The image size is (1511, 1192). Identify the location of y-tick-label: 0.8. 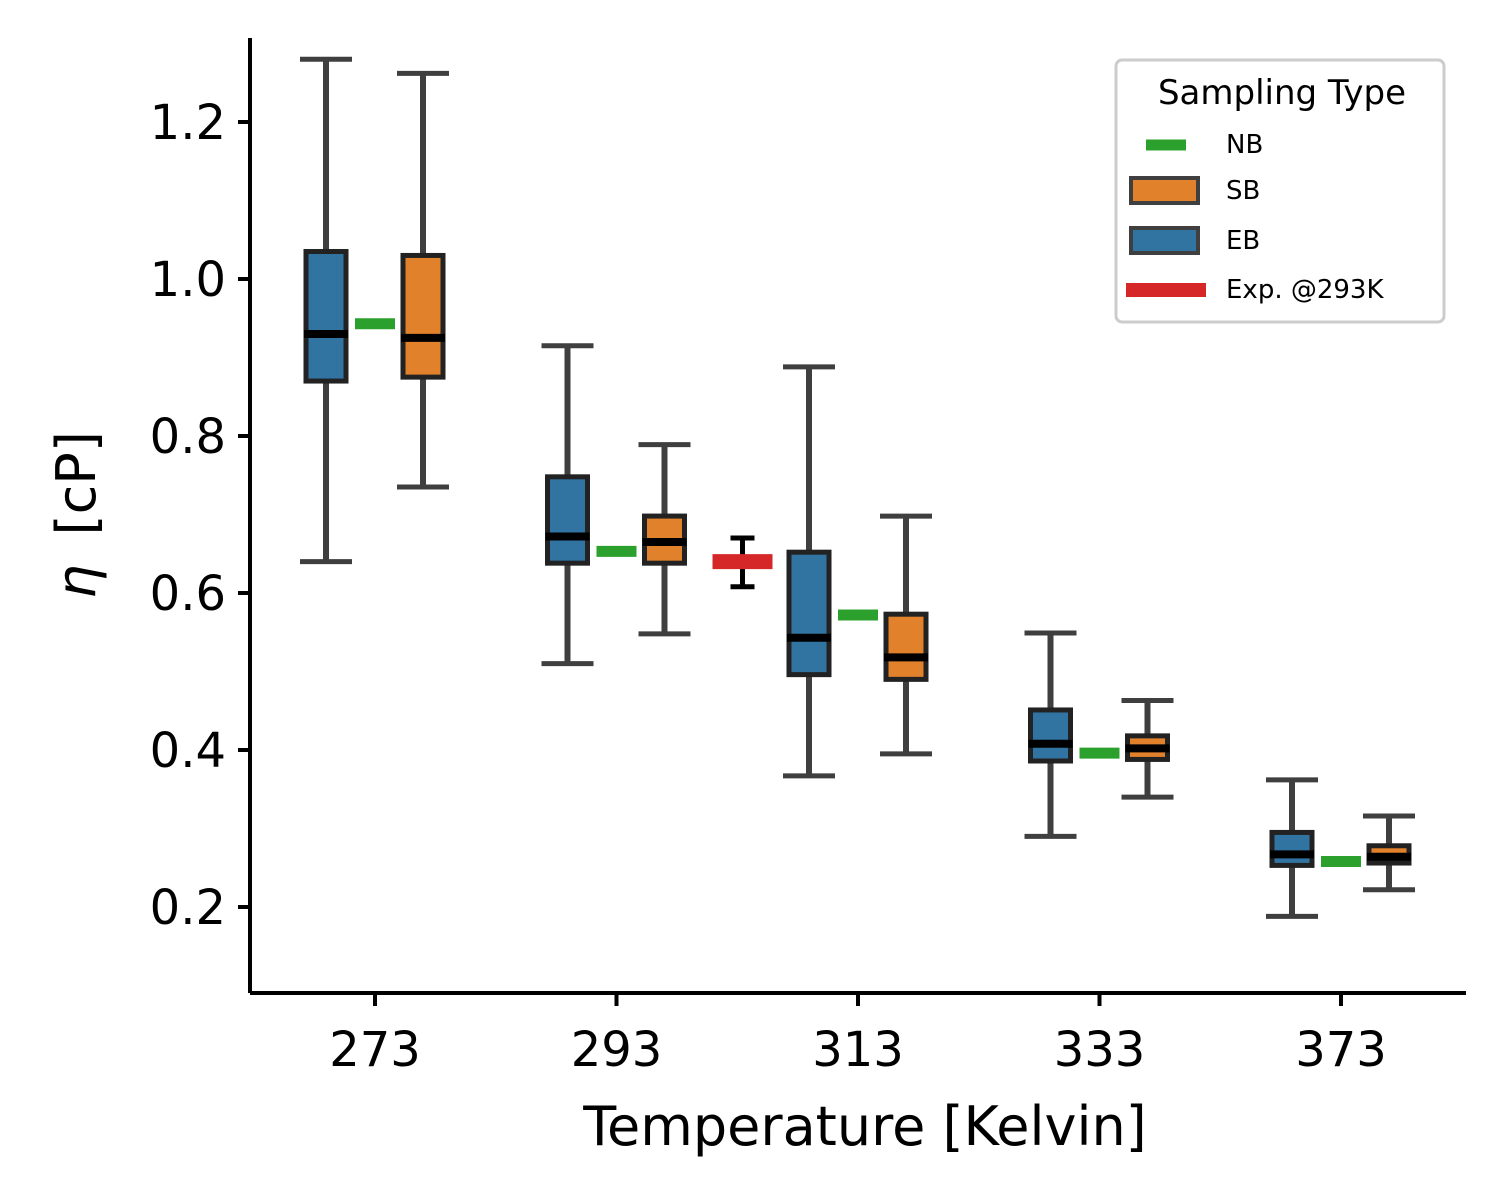
(188, 437).